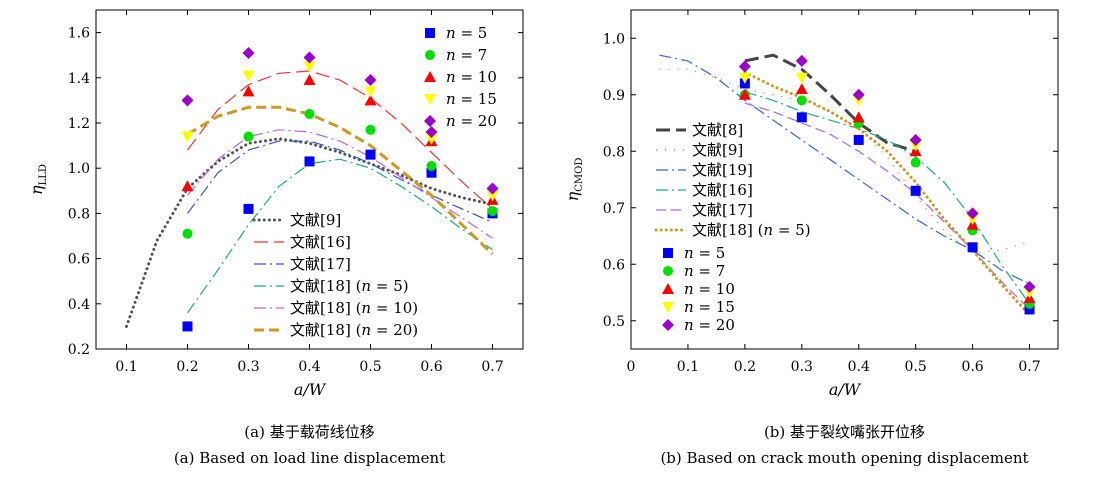  Describe the element at coordinates (309, 432) in the screenshot. I see `caption-chinese: (a) 基于载荷线位移` at that location.